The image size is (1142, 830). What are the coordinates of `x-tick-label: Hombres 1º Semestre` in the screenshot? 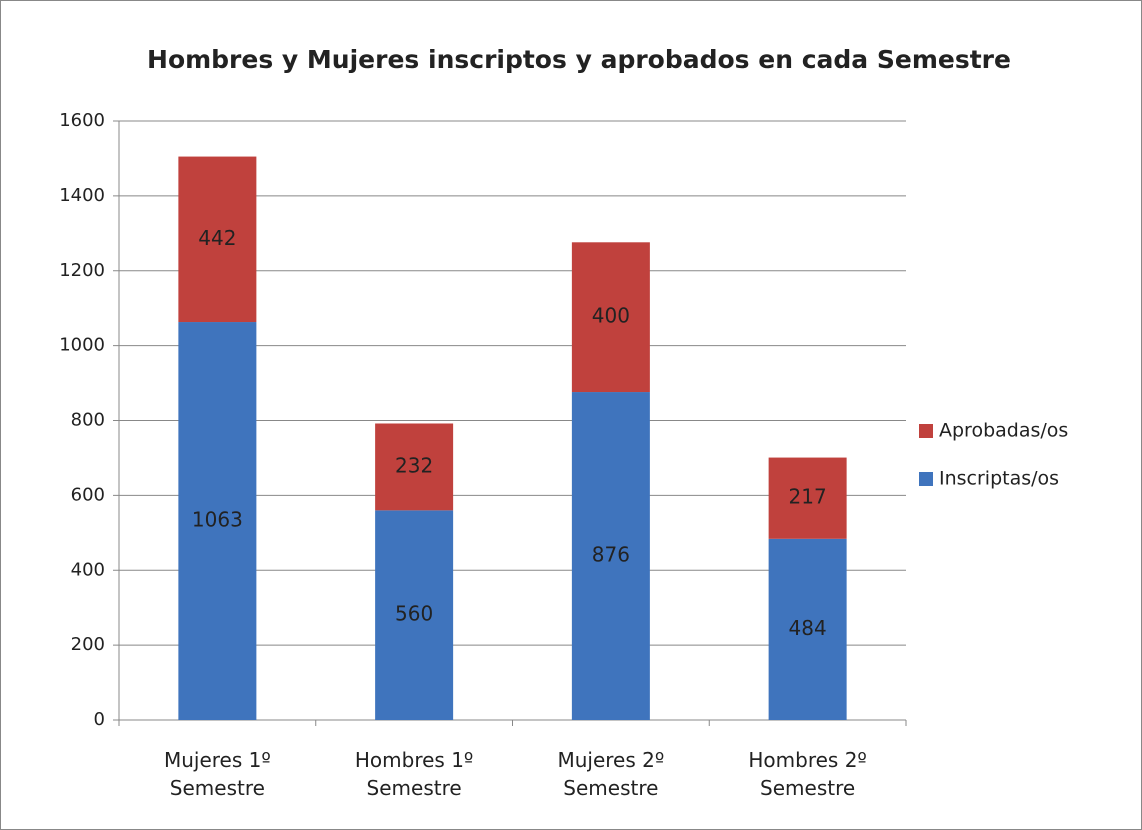 It's located at (414, 774).